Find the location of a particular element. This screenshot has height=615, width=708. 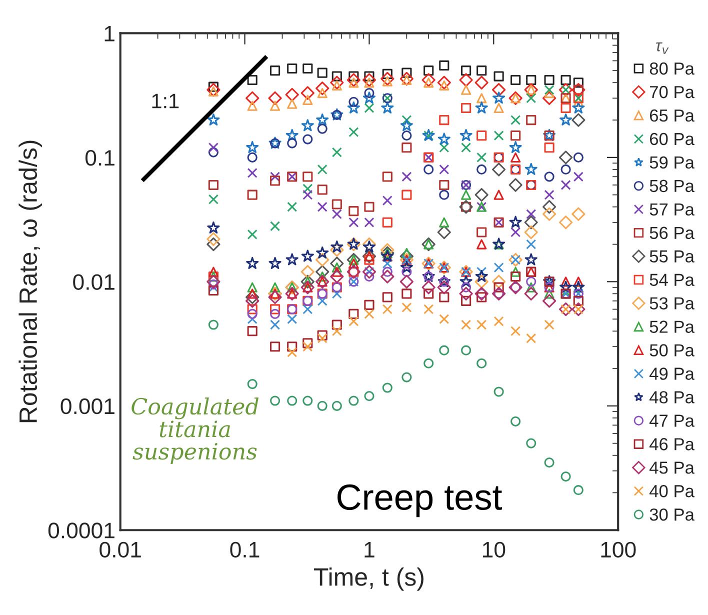

legend-label: 53 Pa is located at coordinates (672, 303).